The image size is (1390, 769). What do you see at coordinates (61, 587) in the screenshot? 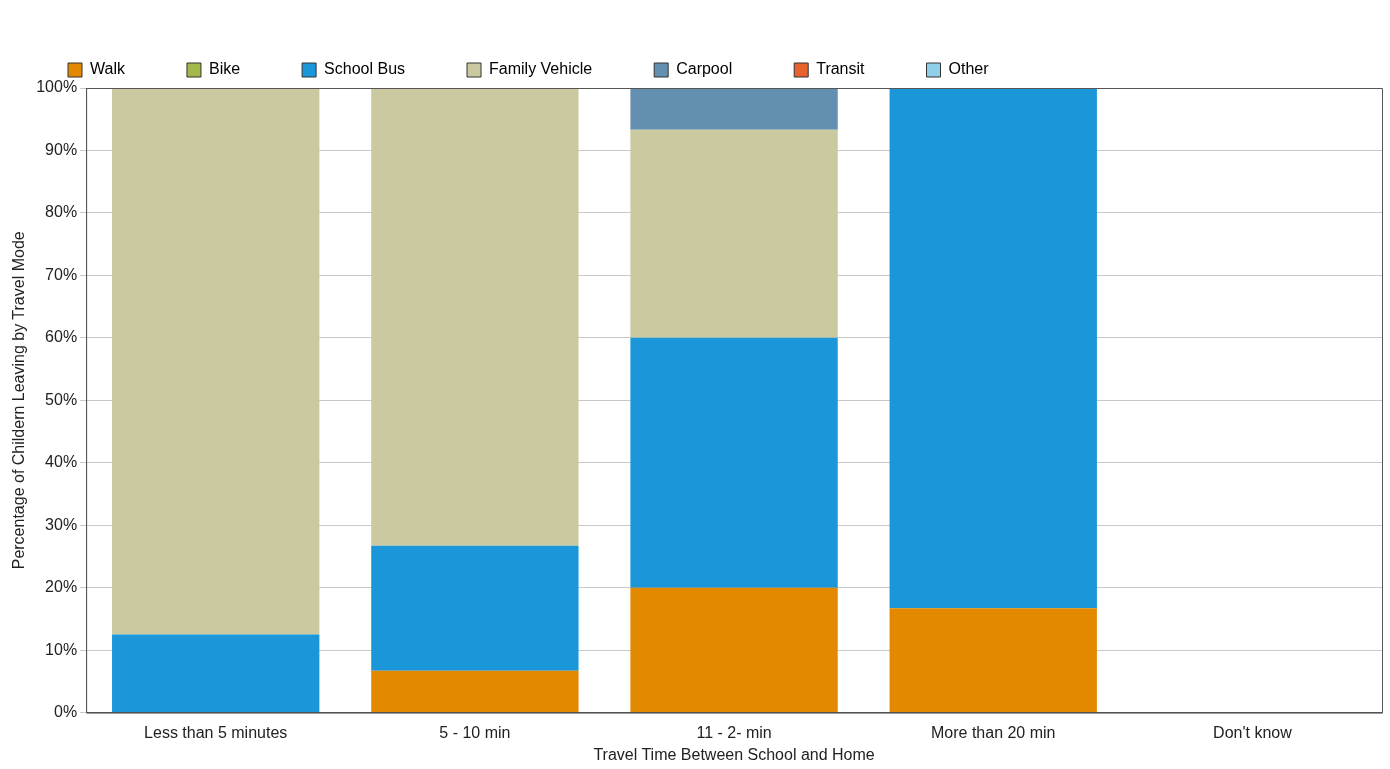
I see `y-tick-label: 20%` at bounding box center [61, 587].